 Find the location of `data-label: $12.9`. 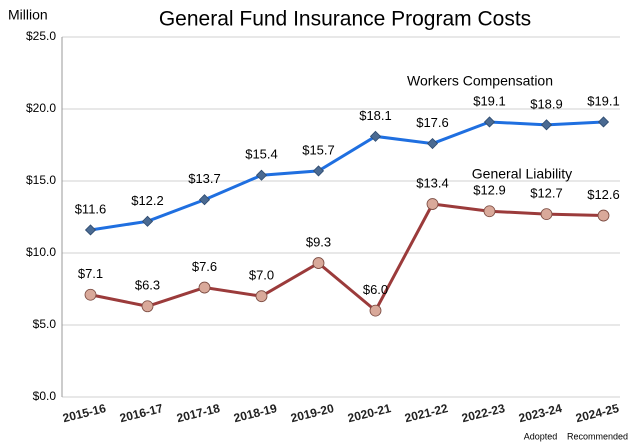

data-label: $12.9 is located at coordinates (489, 190).